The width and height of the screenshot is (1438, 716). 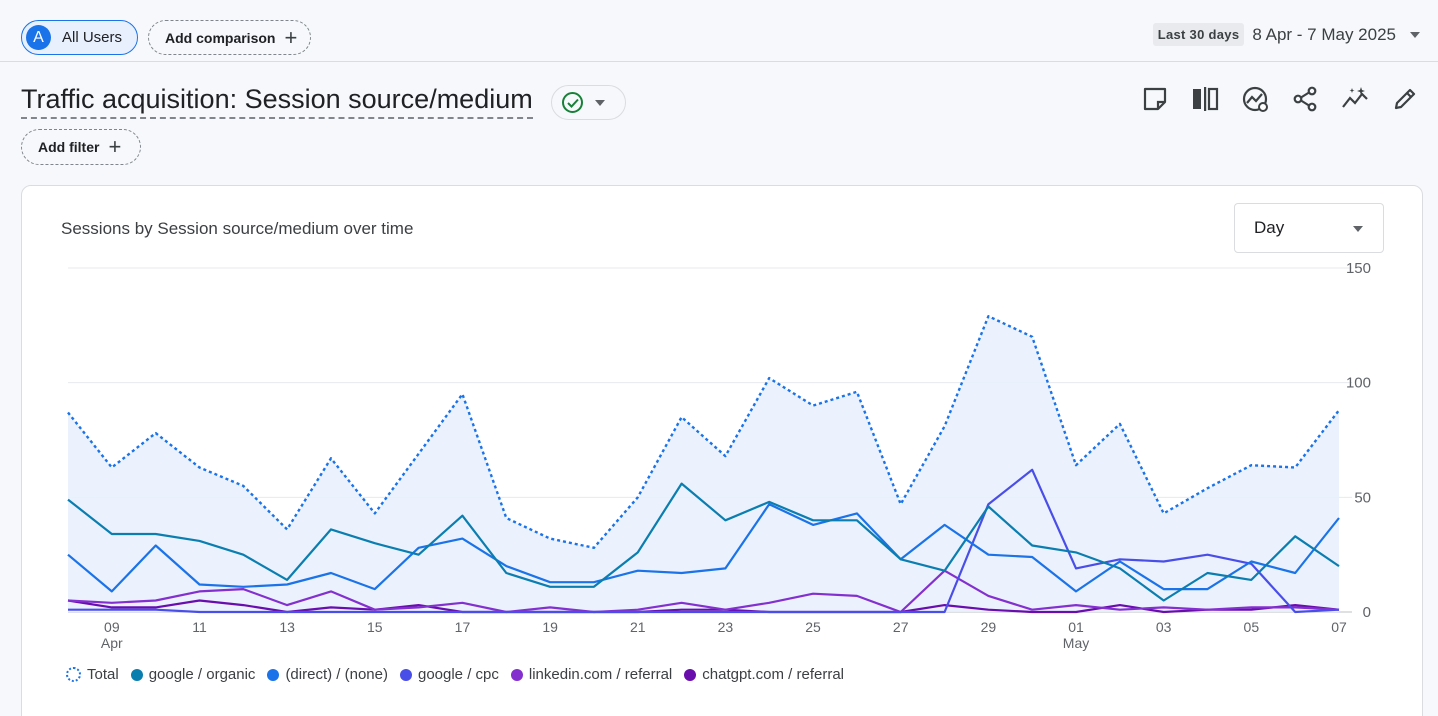 I want to click on x-tick-label: 17, so click(x=463, y=627).